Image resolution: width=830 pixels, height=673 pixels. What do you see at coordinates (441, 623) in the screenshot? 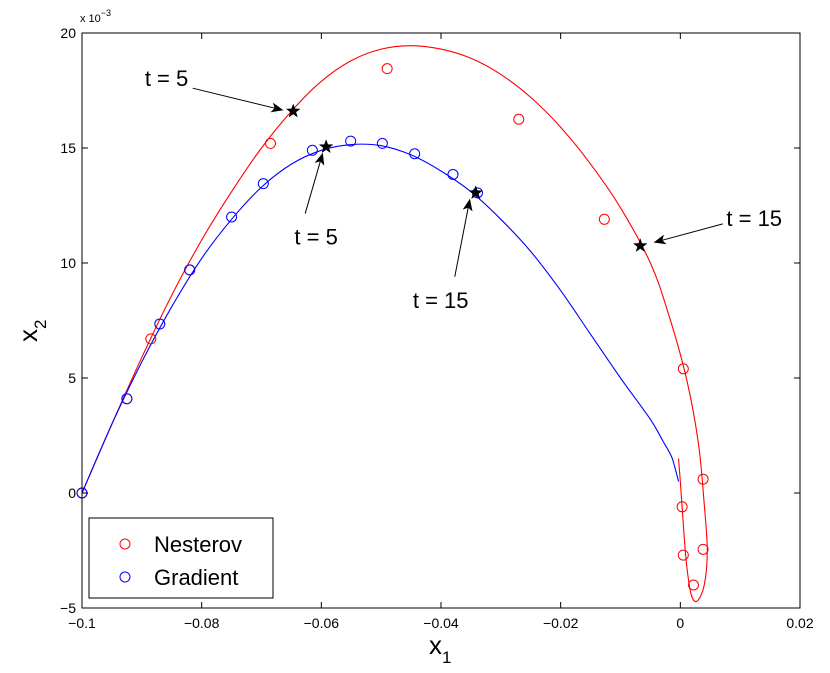
I see `x-tick-label: −0.04` at bounding box center [441, 623].